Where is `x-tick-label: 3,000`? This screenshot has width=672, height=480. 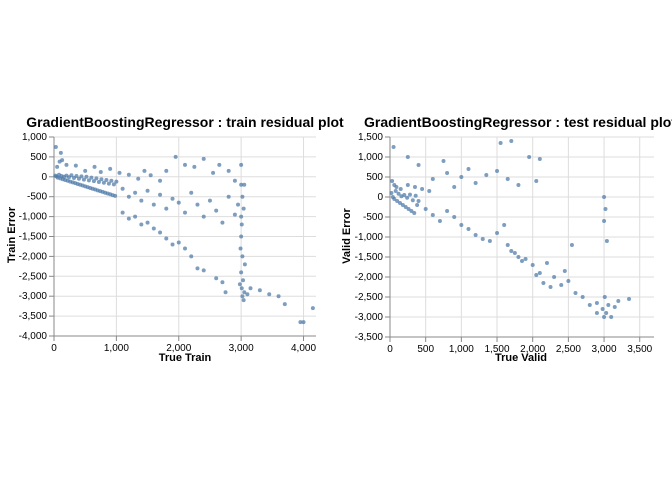
x-tick-label: 3,000 is located at coordinates (241, 348).